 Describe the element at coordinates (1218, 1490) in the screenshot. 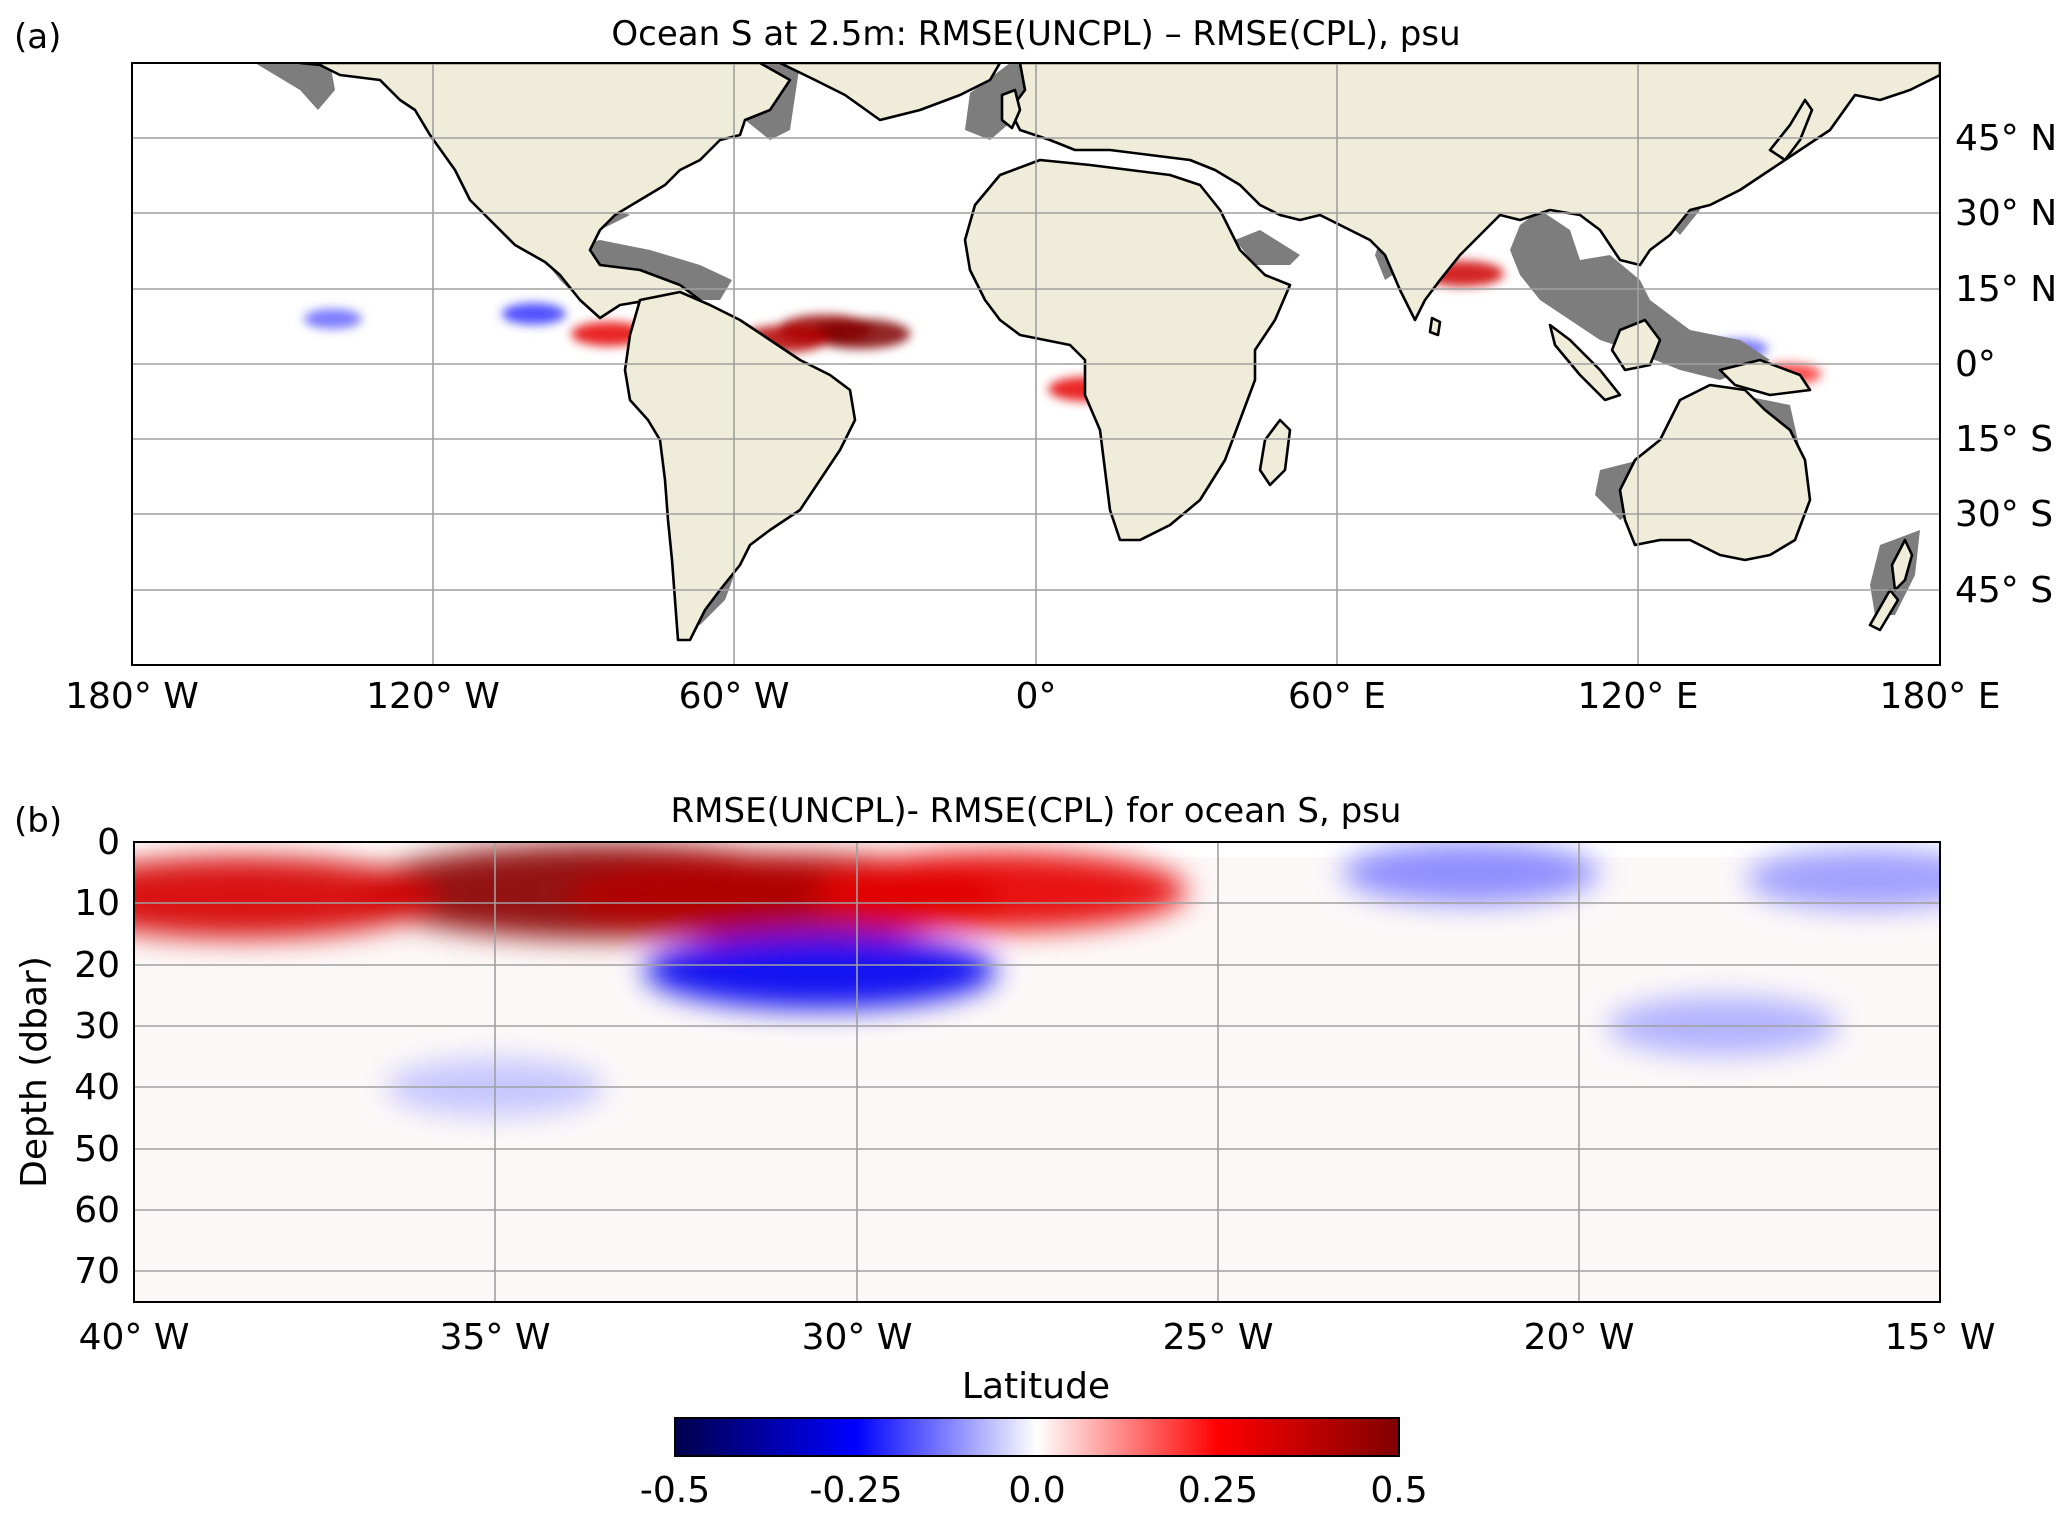

I see `colorbar-tick: 0.25` at that location.